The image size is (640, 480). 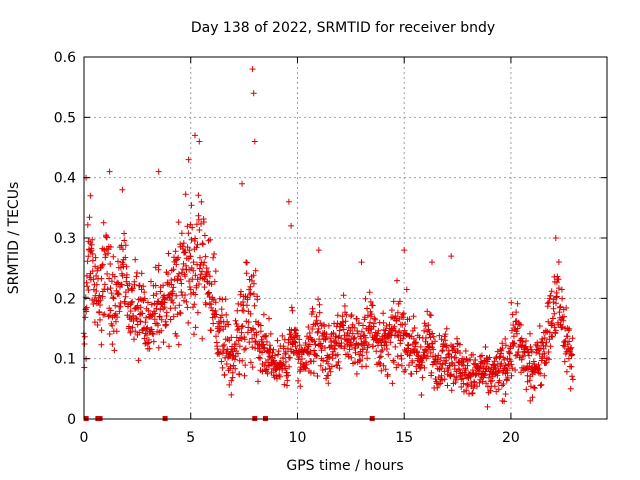 I want to click on y-tick-label: 0.1, so click(x=65, y=360).